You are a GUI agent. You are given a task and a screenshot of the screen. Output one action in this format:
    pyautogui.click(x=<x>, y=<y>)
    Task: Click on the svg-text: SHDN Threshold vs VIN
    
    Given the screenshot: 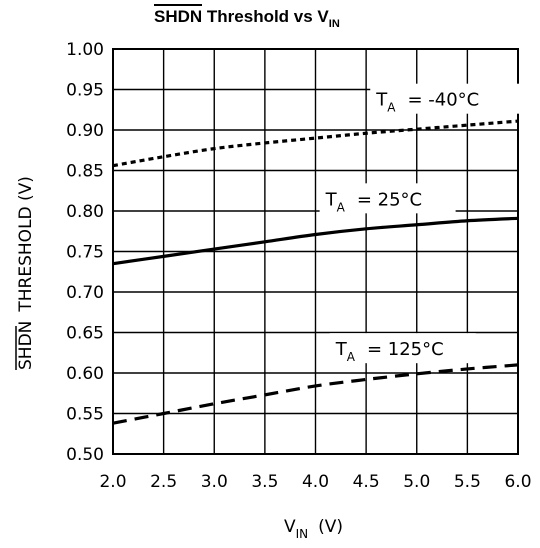 What is the action you would take?
    pyautogui.click(x=247, y=18)
    